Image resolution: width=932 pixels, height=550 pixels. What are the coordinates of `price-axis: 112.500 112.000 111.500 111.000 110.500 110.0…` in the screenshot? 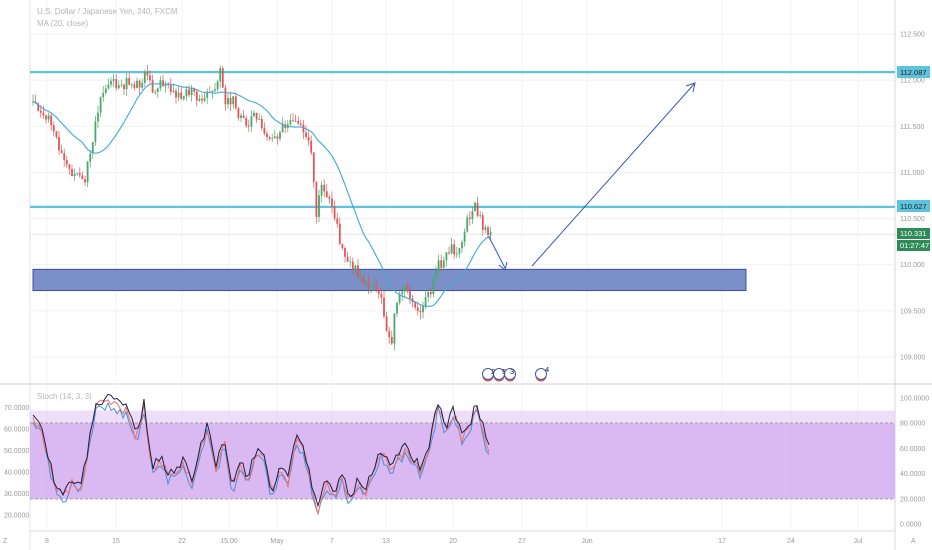 It's located at (912, 197).